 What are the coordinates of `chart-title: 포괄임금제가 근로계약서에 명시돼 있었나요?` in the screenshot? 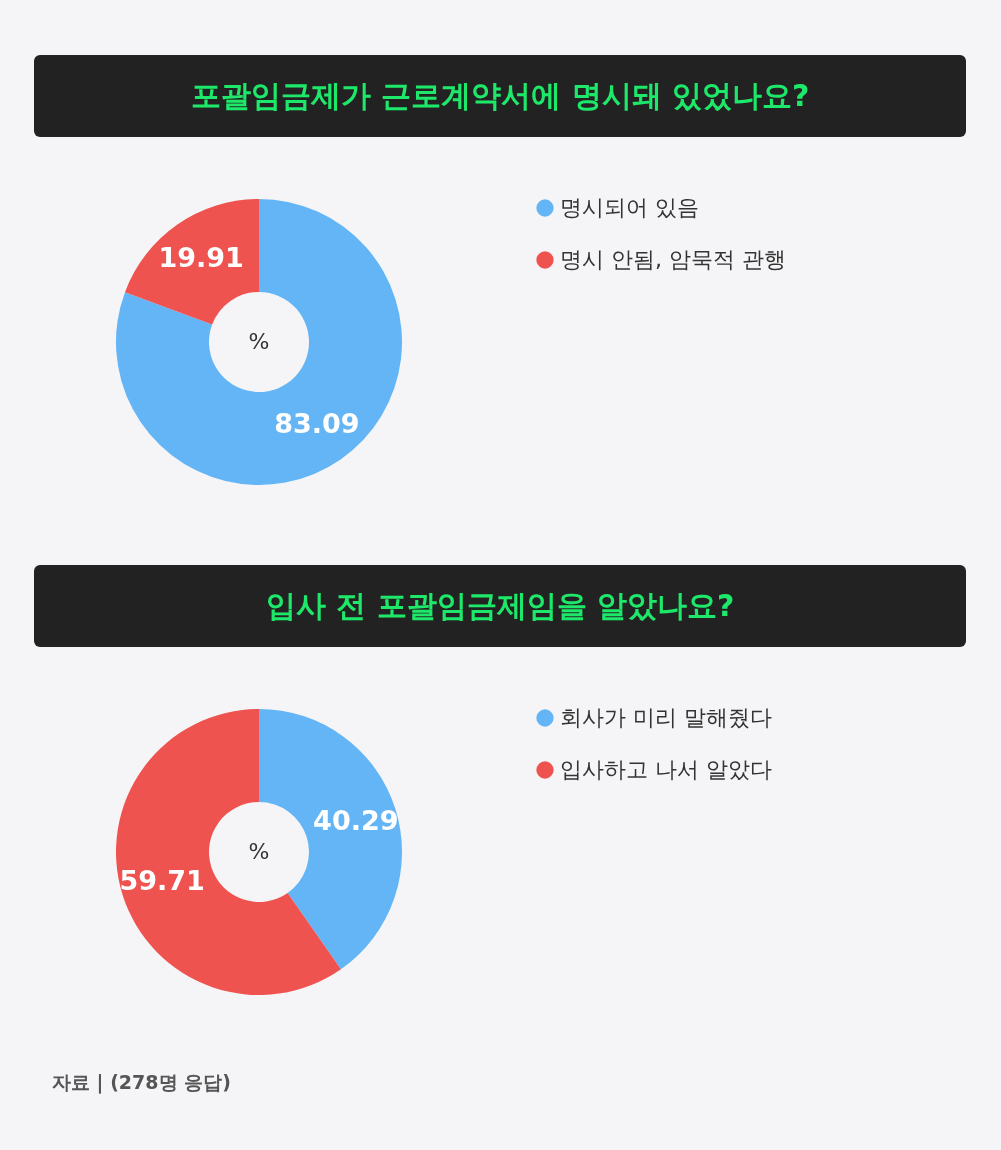 It's located at (500, 96).